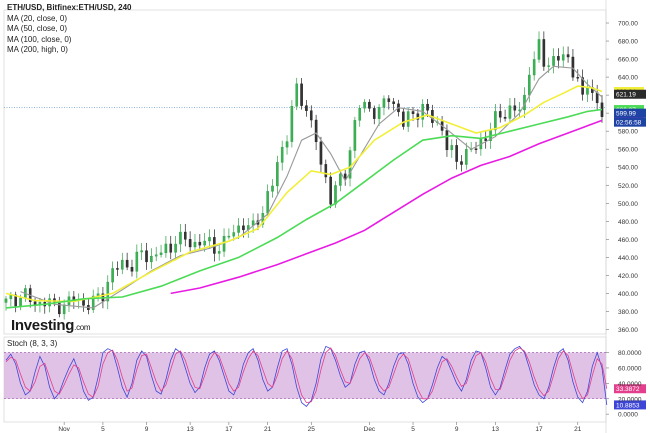 The width and height of the screenshot is (650, 433). I want to click on brand-name: Investing, so click(43, 325).